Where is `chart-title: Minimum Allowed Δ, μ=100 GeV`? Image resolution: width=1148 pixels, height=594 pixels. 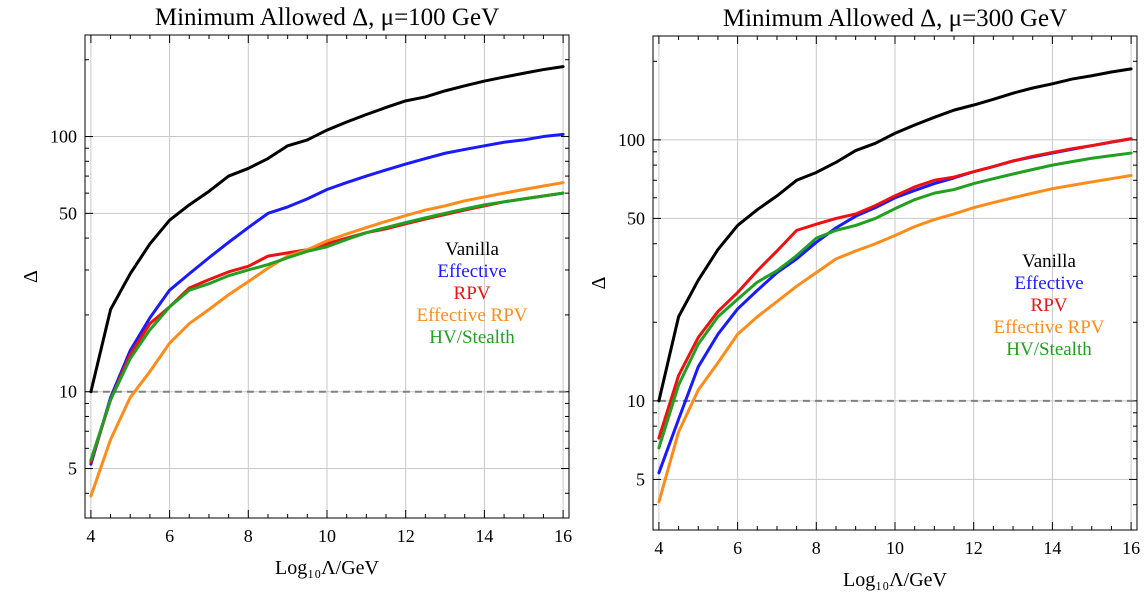 chart-title: Minimum Allowed Δ, μ=100 GeV is located at coordinates (327, 17).